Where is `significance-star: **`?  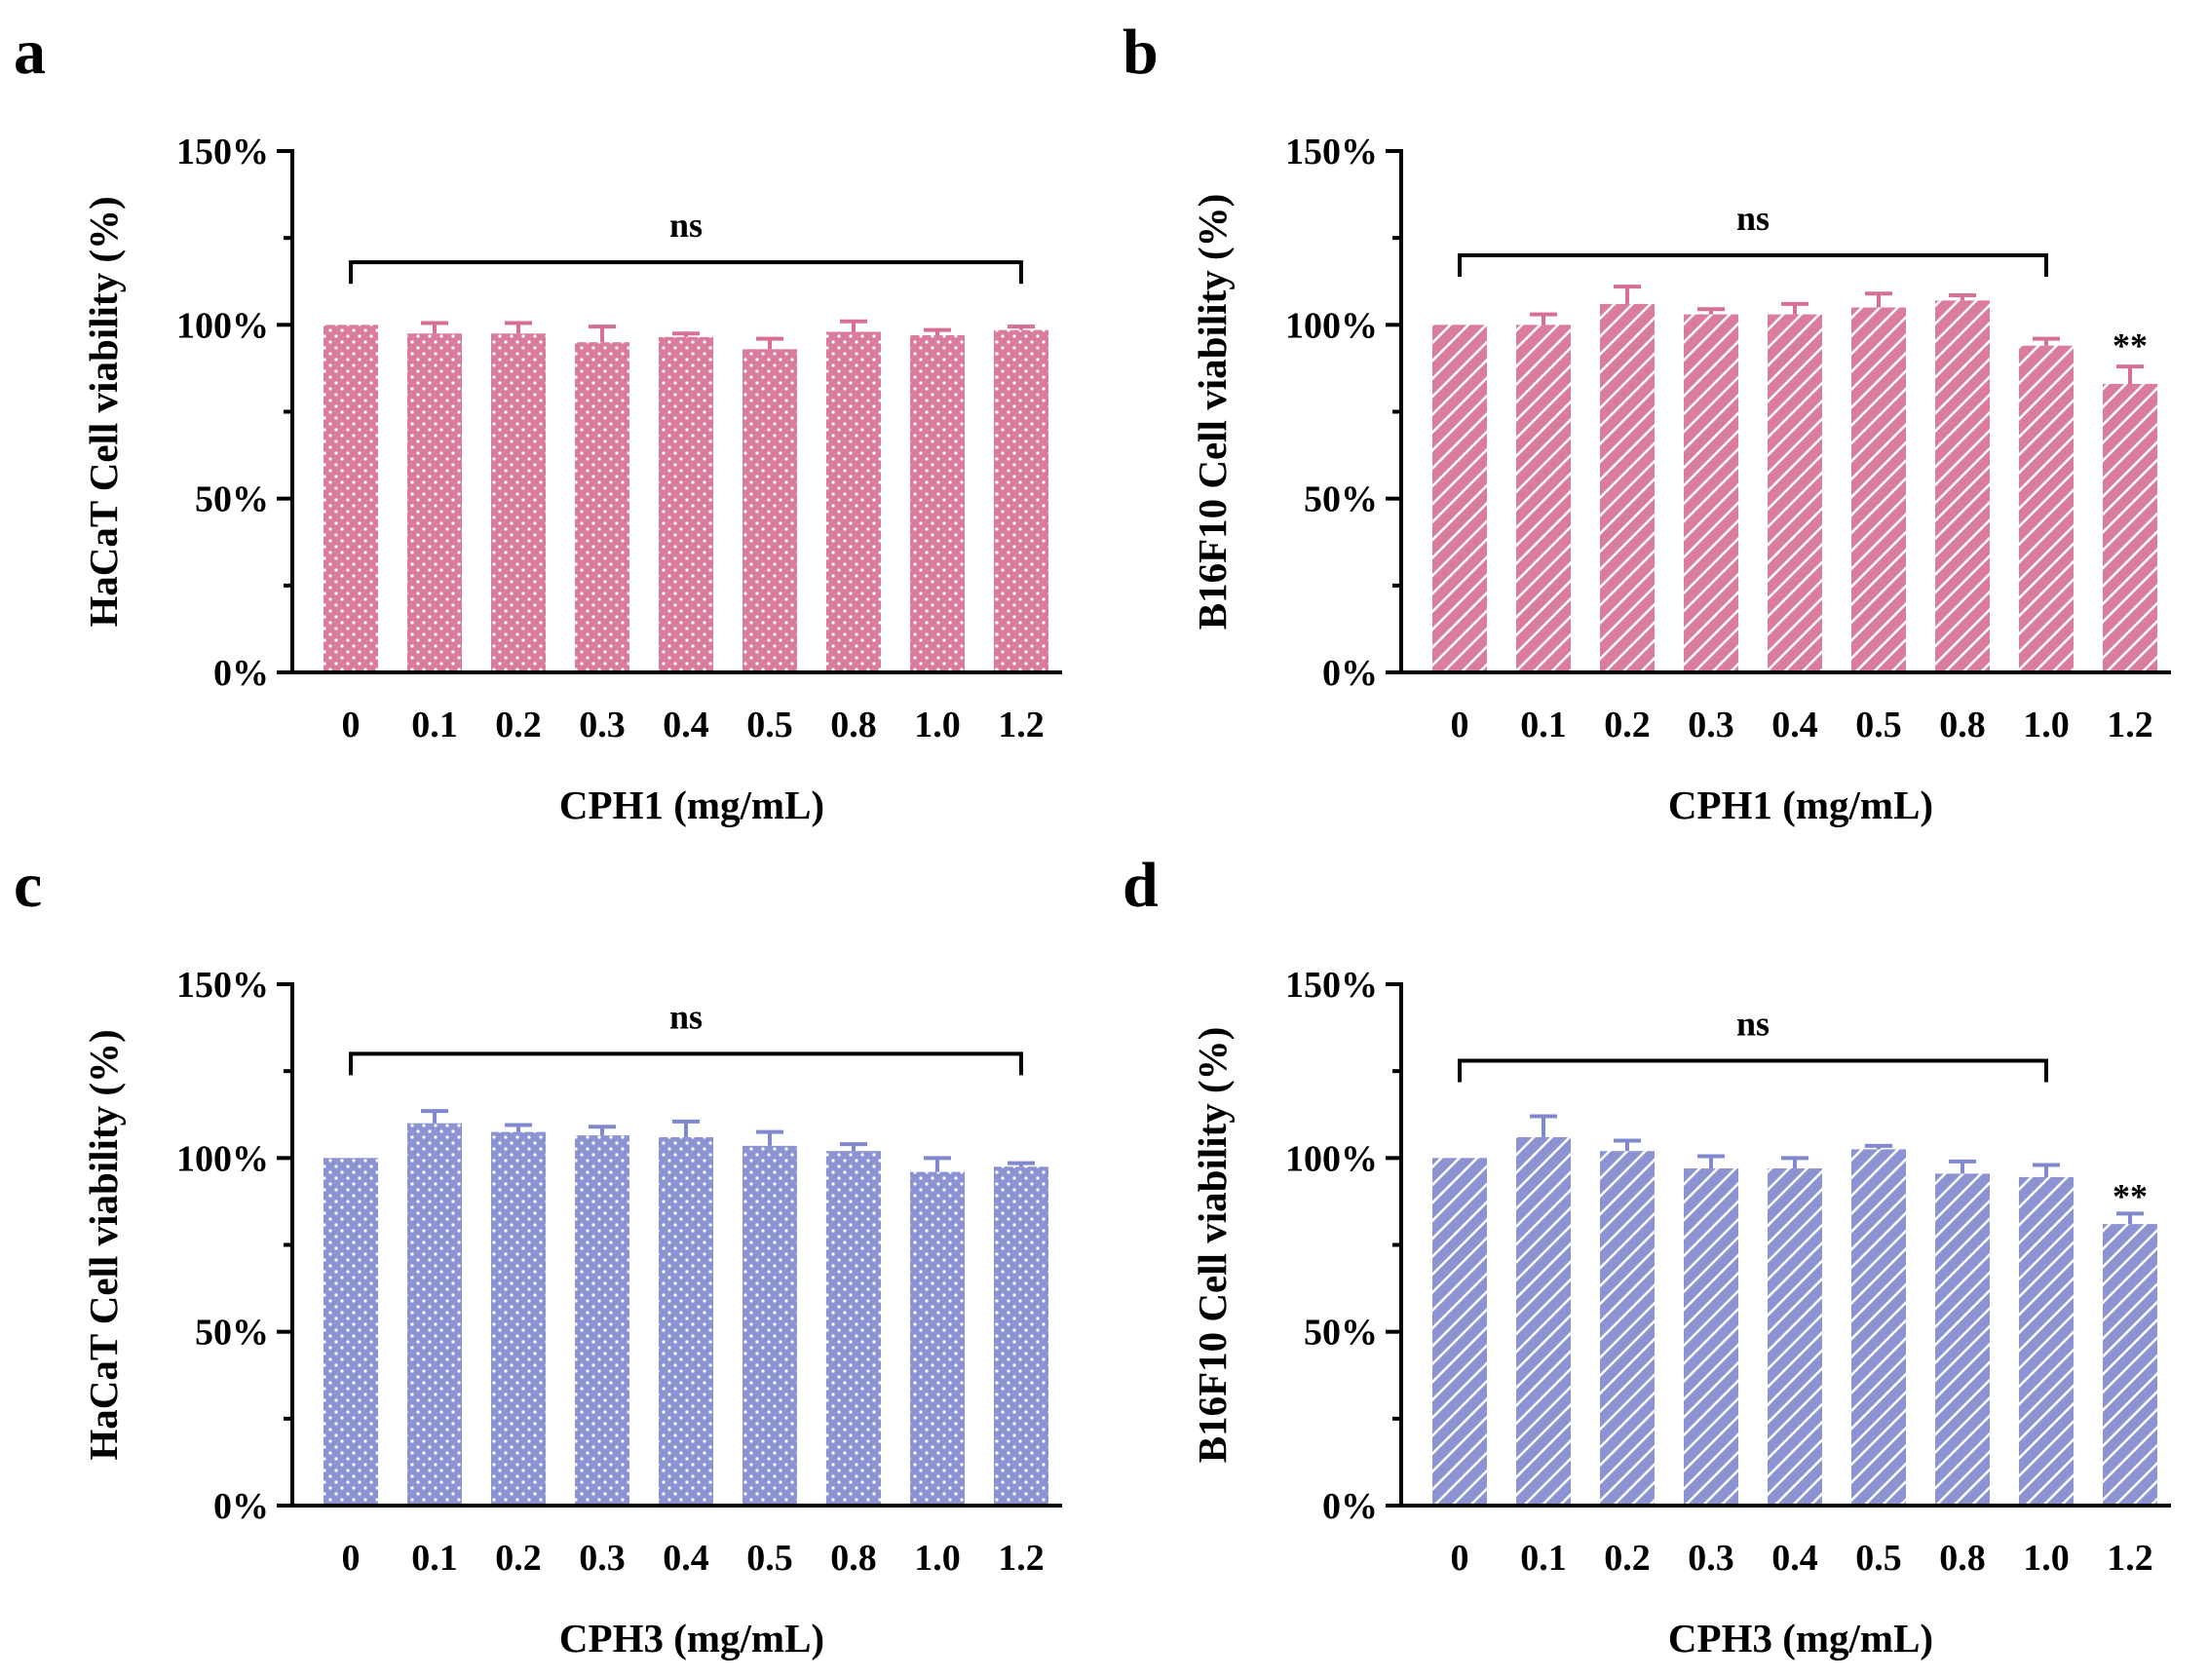
significance-star: ** is located at coordinates (2130, 345).